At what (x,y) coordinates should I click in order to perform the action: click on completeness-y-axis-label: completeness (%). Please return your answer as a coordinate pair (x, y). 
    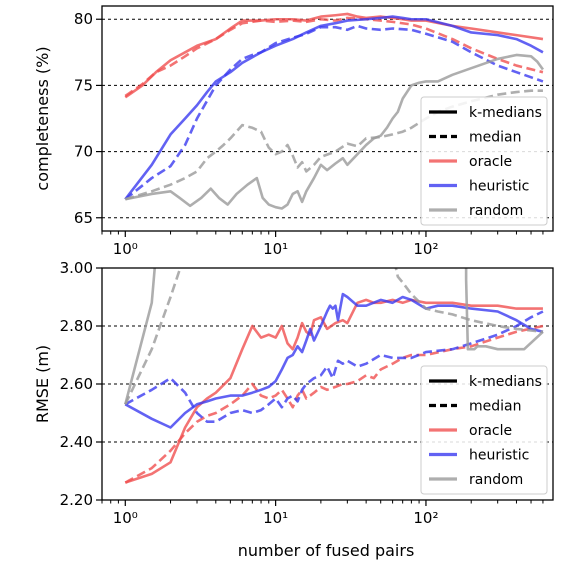
    Looking at the image, I should click on (42, 118).